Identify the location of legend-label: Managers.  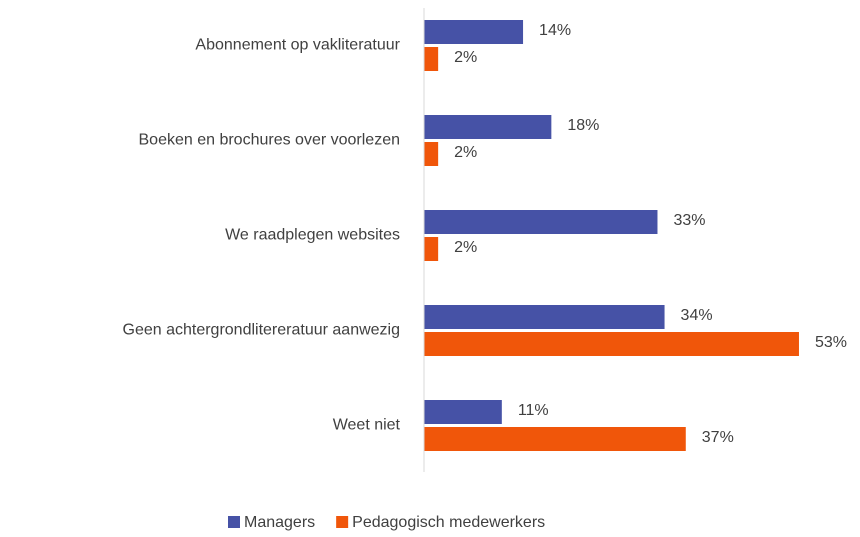
(279, 522).